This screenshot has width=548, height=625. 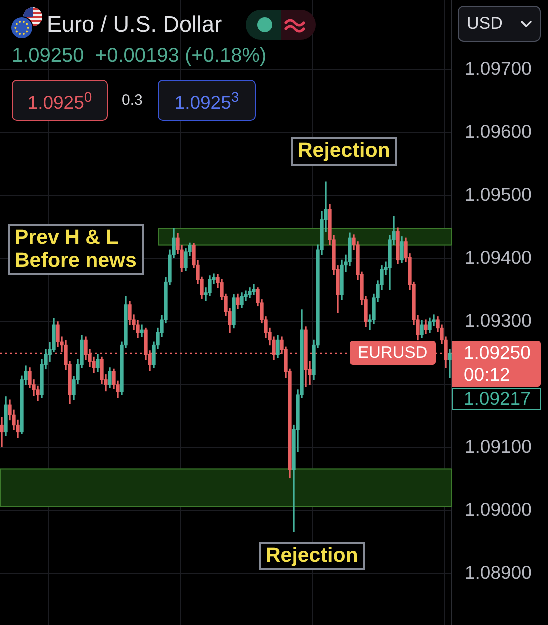 I want to click on annotation: 1.0925$^{0}$, so click(x=60, y=101).